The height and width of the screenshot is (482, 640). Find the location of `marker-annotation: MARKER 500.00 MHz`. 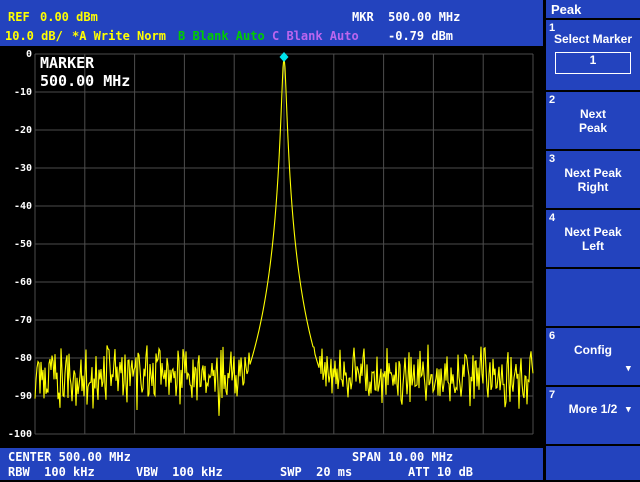

marker-annotation: MARKER 500.00 MHz is located at coordinates (85, 72).